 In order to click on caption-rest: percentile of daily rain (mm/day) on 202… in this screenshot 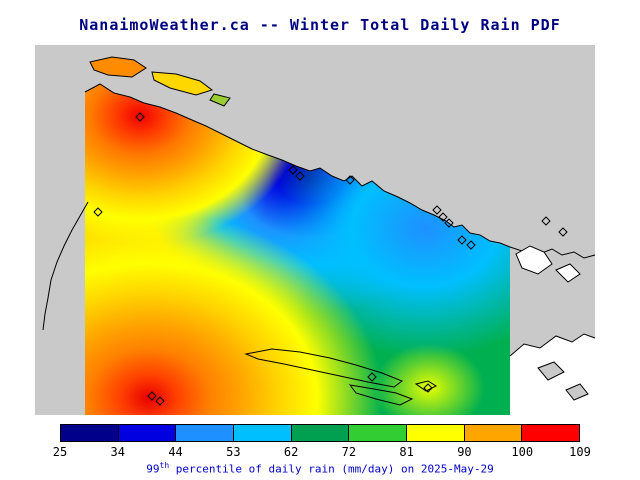, I will do `click(331, 469)`.